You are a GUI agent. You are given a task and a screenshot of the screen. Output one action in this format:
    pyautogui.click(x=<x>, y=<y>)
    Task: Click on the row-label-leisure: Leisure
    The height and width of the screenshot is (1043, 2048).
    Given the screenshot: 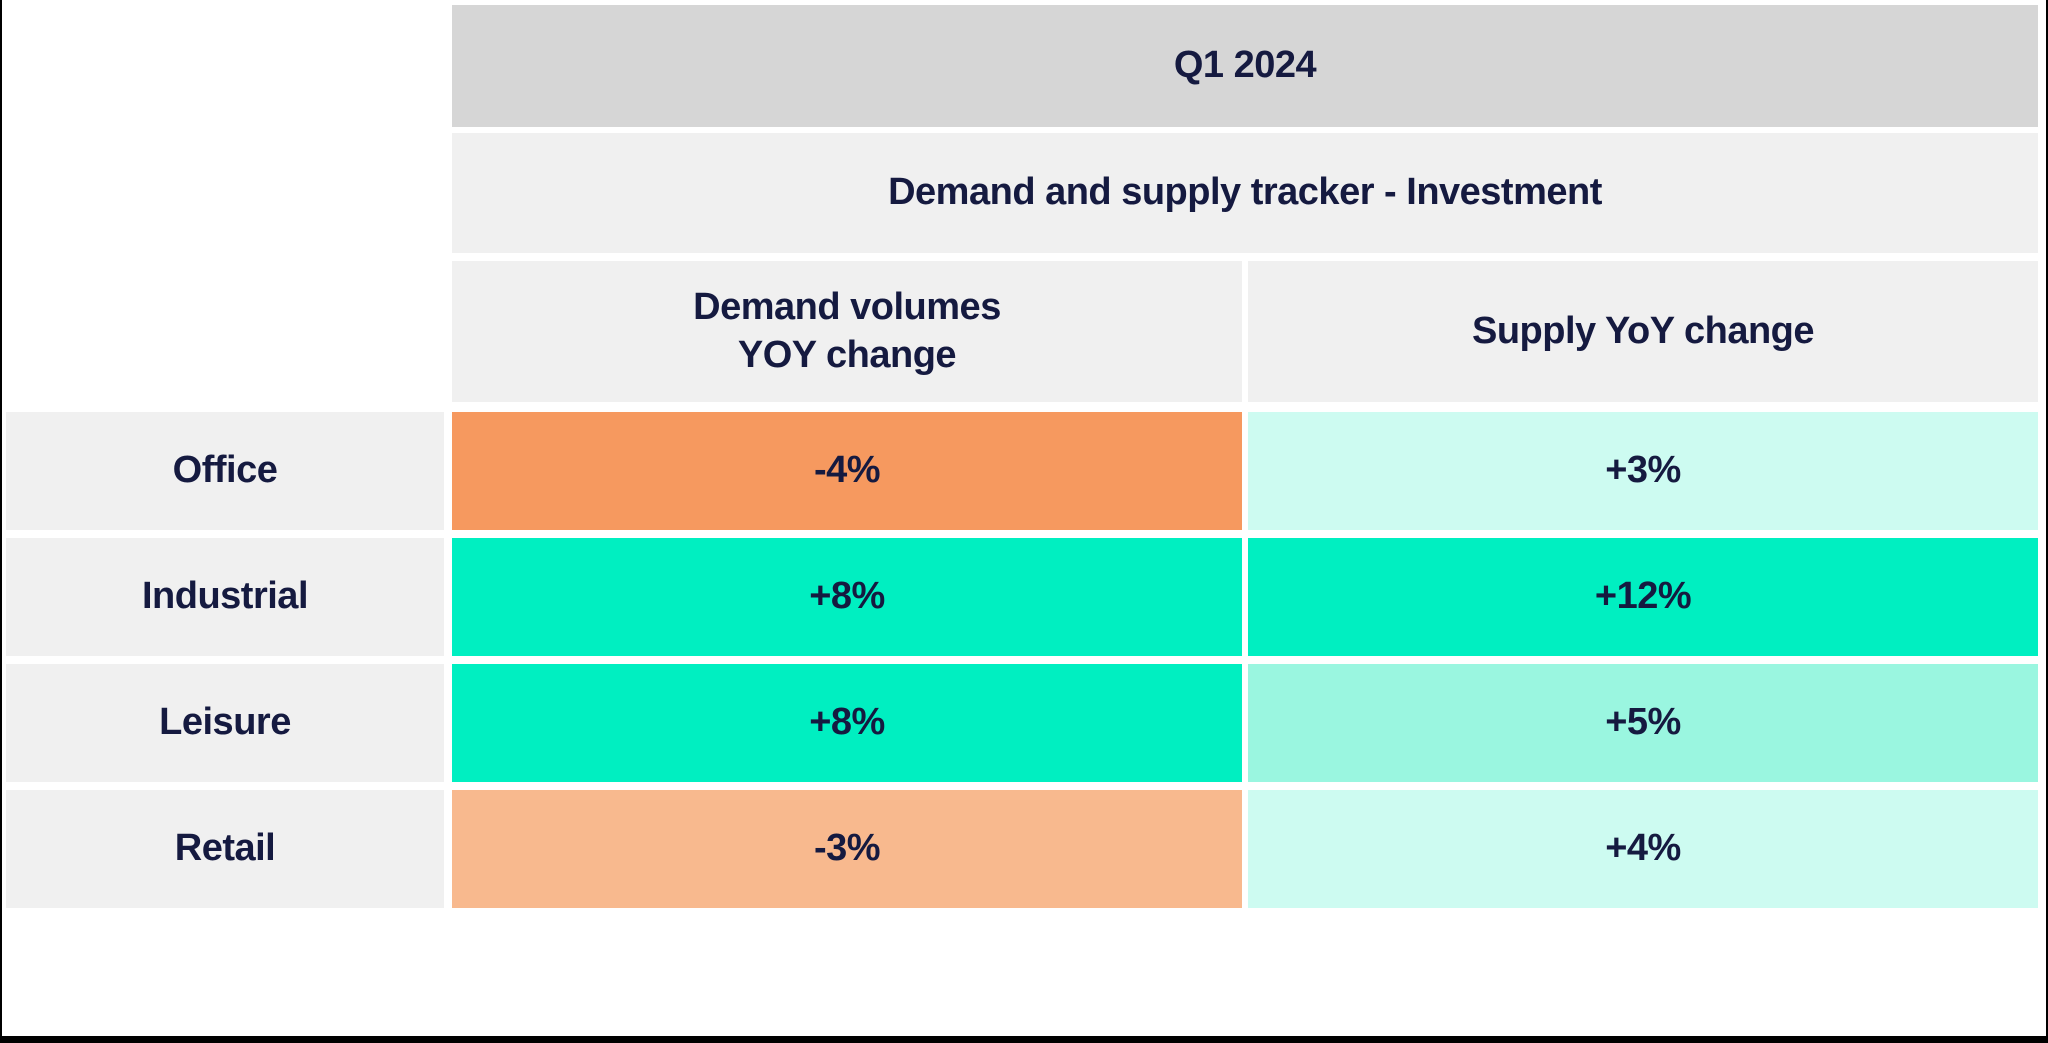 What is the action you would take?
    pyautogui.click(x=225, y=723)
    